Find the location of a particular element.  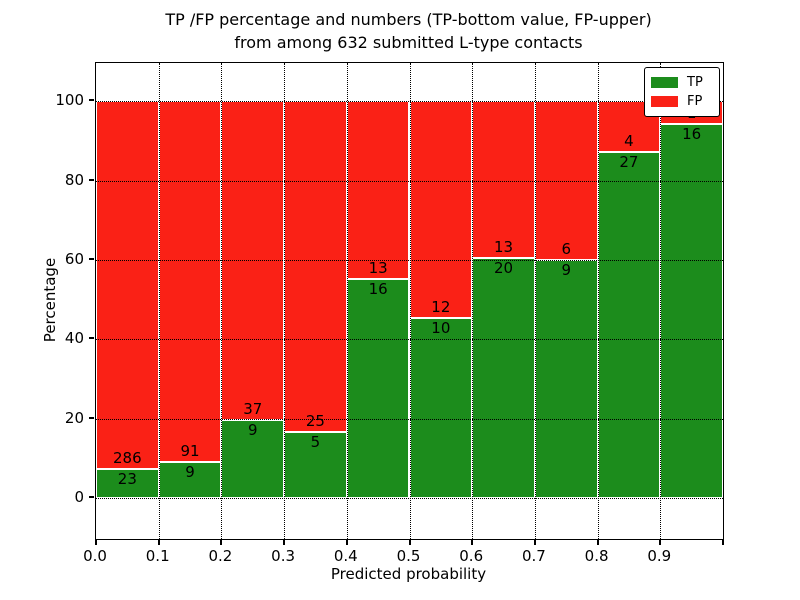

x-tick-label: 0.2 is located at coordinates (220, 556).